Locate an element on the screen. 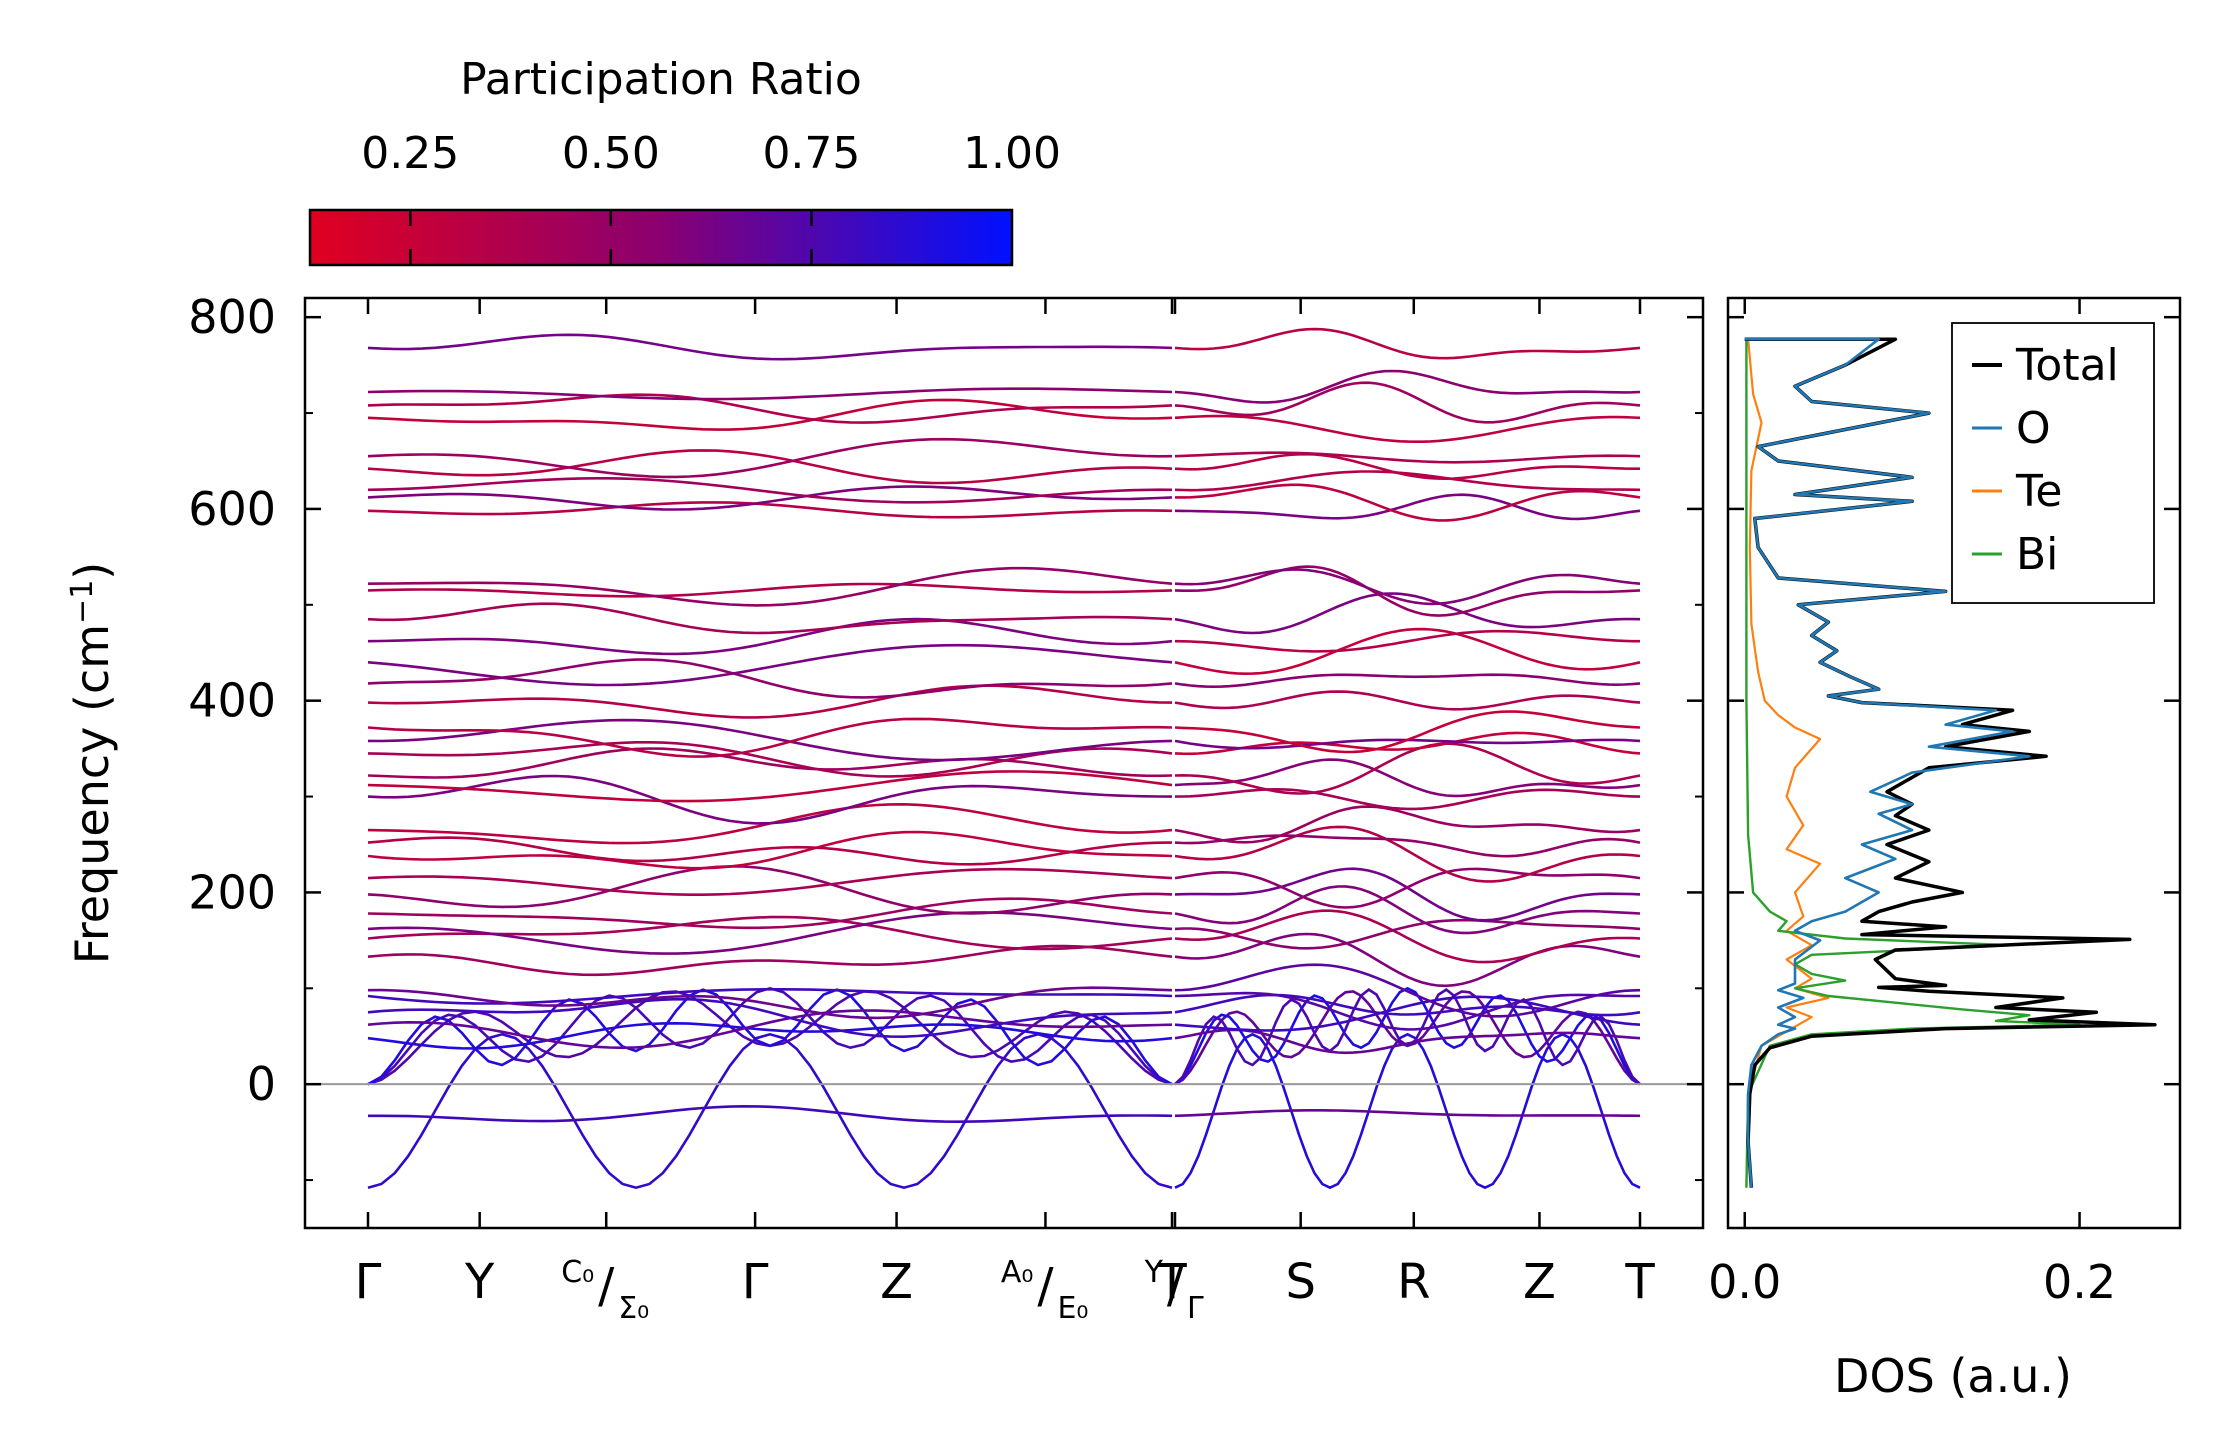  x-tick-label-composite: A₀ / E₀ is located at coordinates (1045, 1290).